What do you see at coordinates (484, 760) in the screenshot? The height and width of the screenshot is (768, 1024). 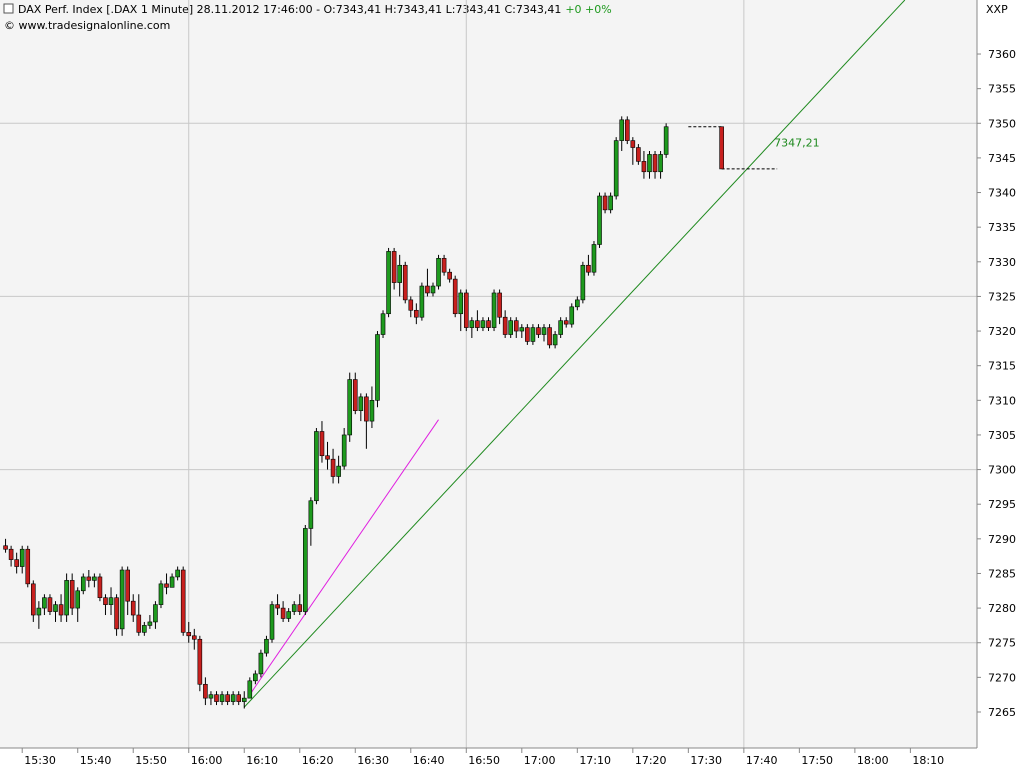 I see `x-tick-label: 16:50` at bounding box center [484, 760].